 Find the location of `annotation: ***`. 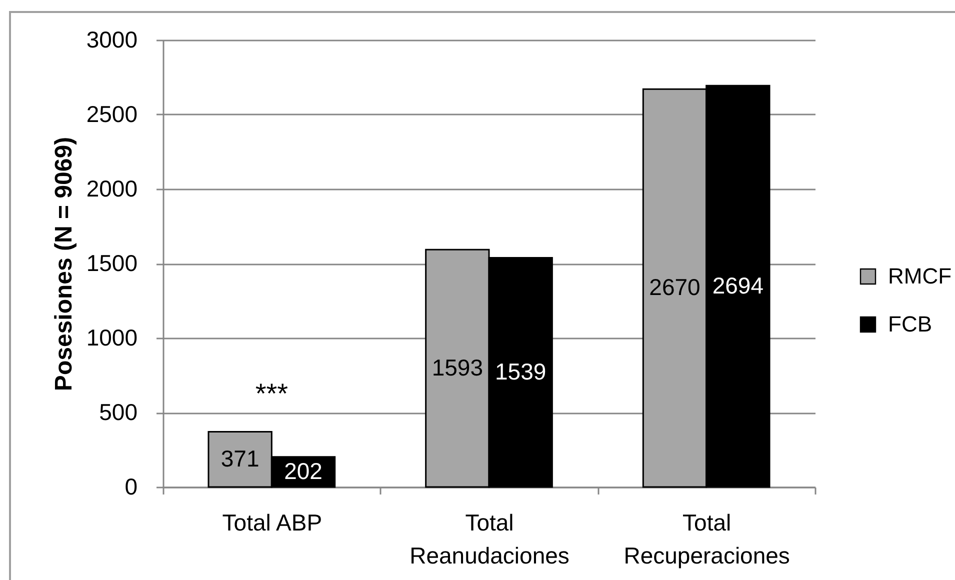

annotation: *** is located at coordinates (271, 393).